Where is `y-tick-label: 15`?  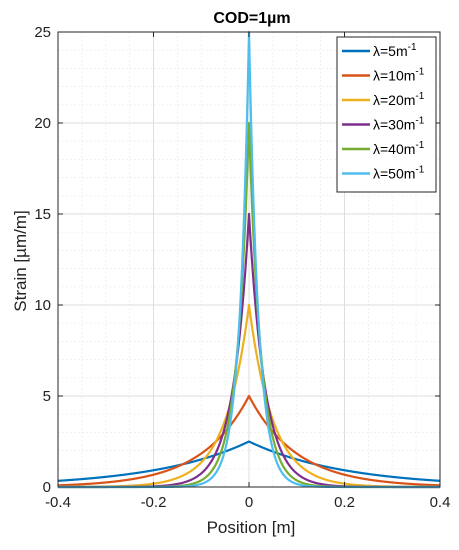 y-tick-label: 15 is located at coordinates (42, 214).